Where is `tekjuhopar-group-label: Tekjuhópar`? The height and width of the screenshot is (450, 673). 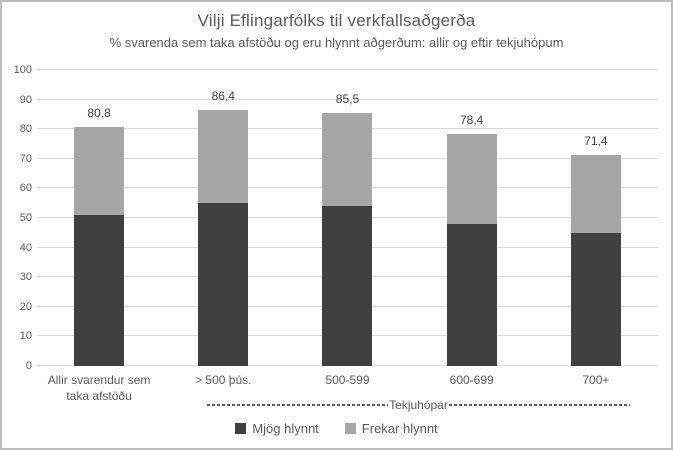
tekjuhopar-group-label: Tekjuhópar is located at coordinates (418, 405).